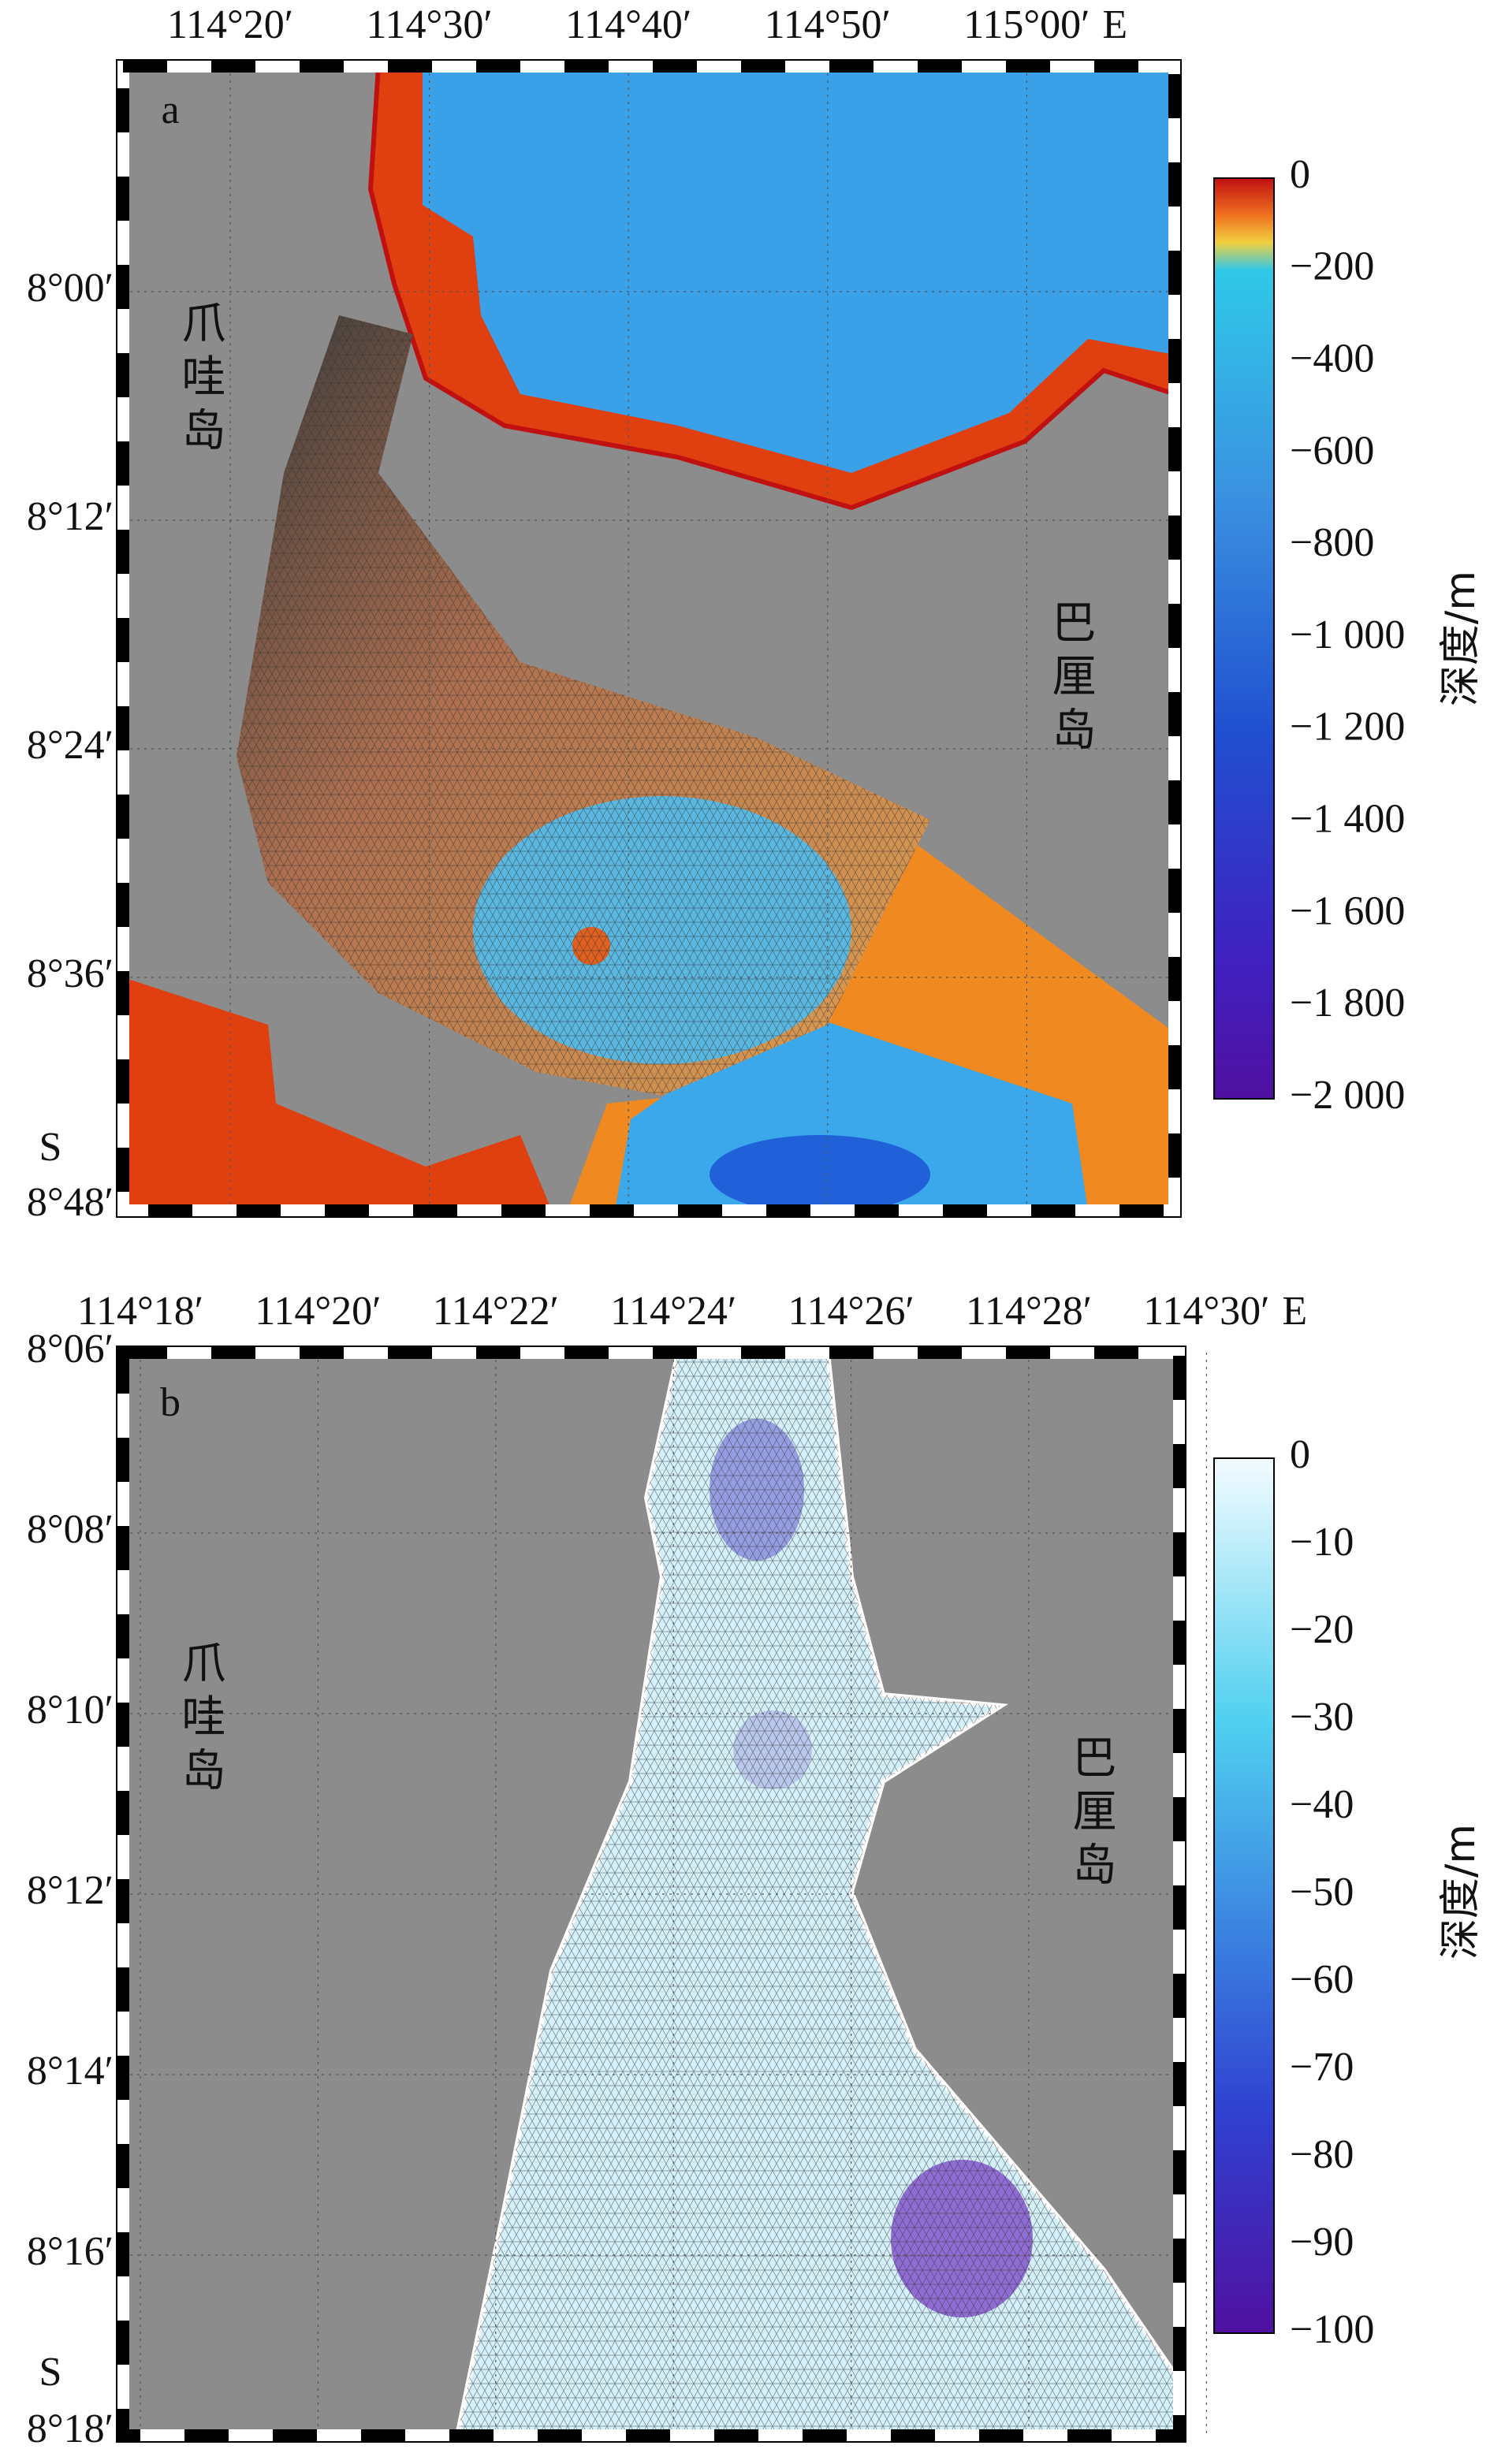  What do you see at coordinates (673, 1311) in the screenshot?
I see `x-tick-label: 114°24′` at bounding box center [673, 1311].